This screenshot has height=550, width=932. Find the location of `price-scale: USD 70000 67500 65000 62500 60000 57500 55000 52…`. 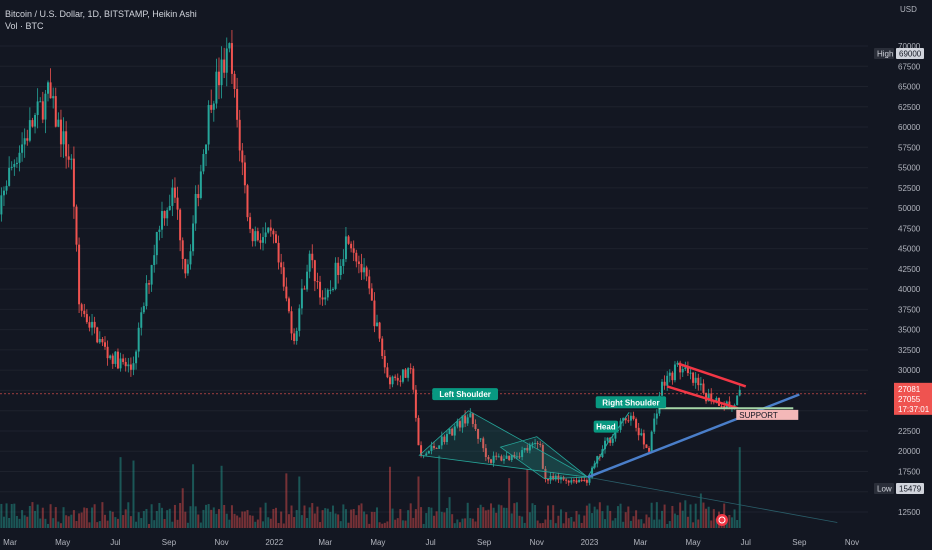

price-scale: USD 70000 67500 65000 62500 60000 57500 55000 52… is located at coordinates (900, 275).